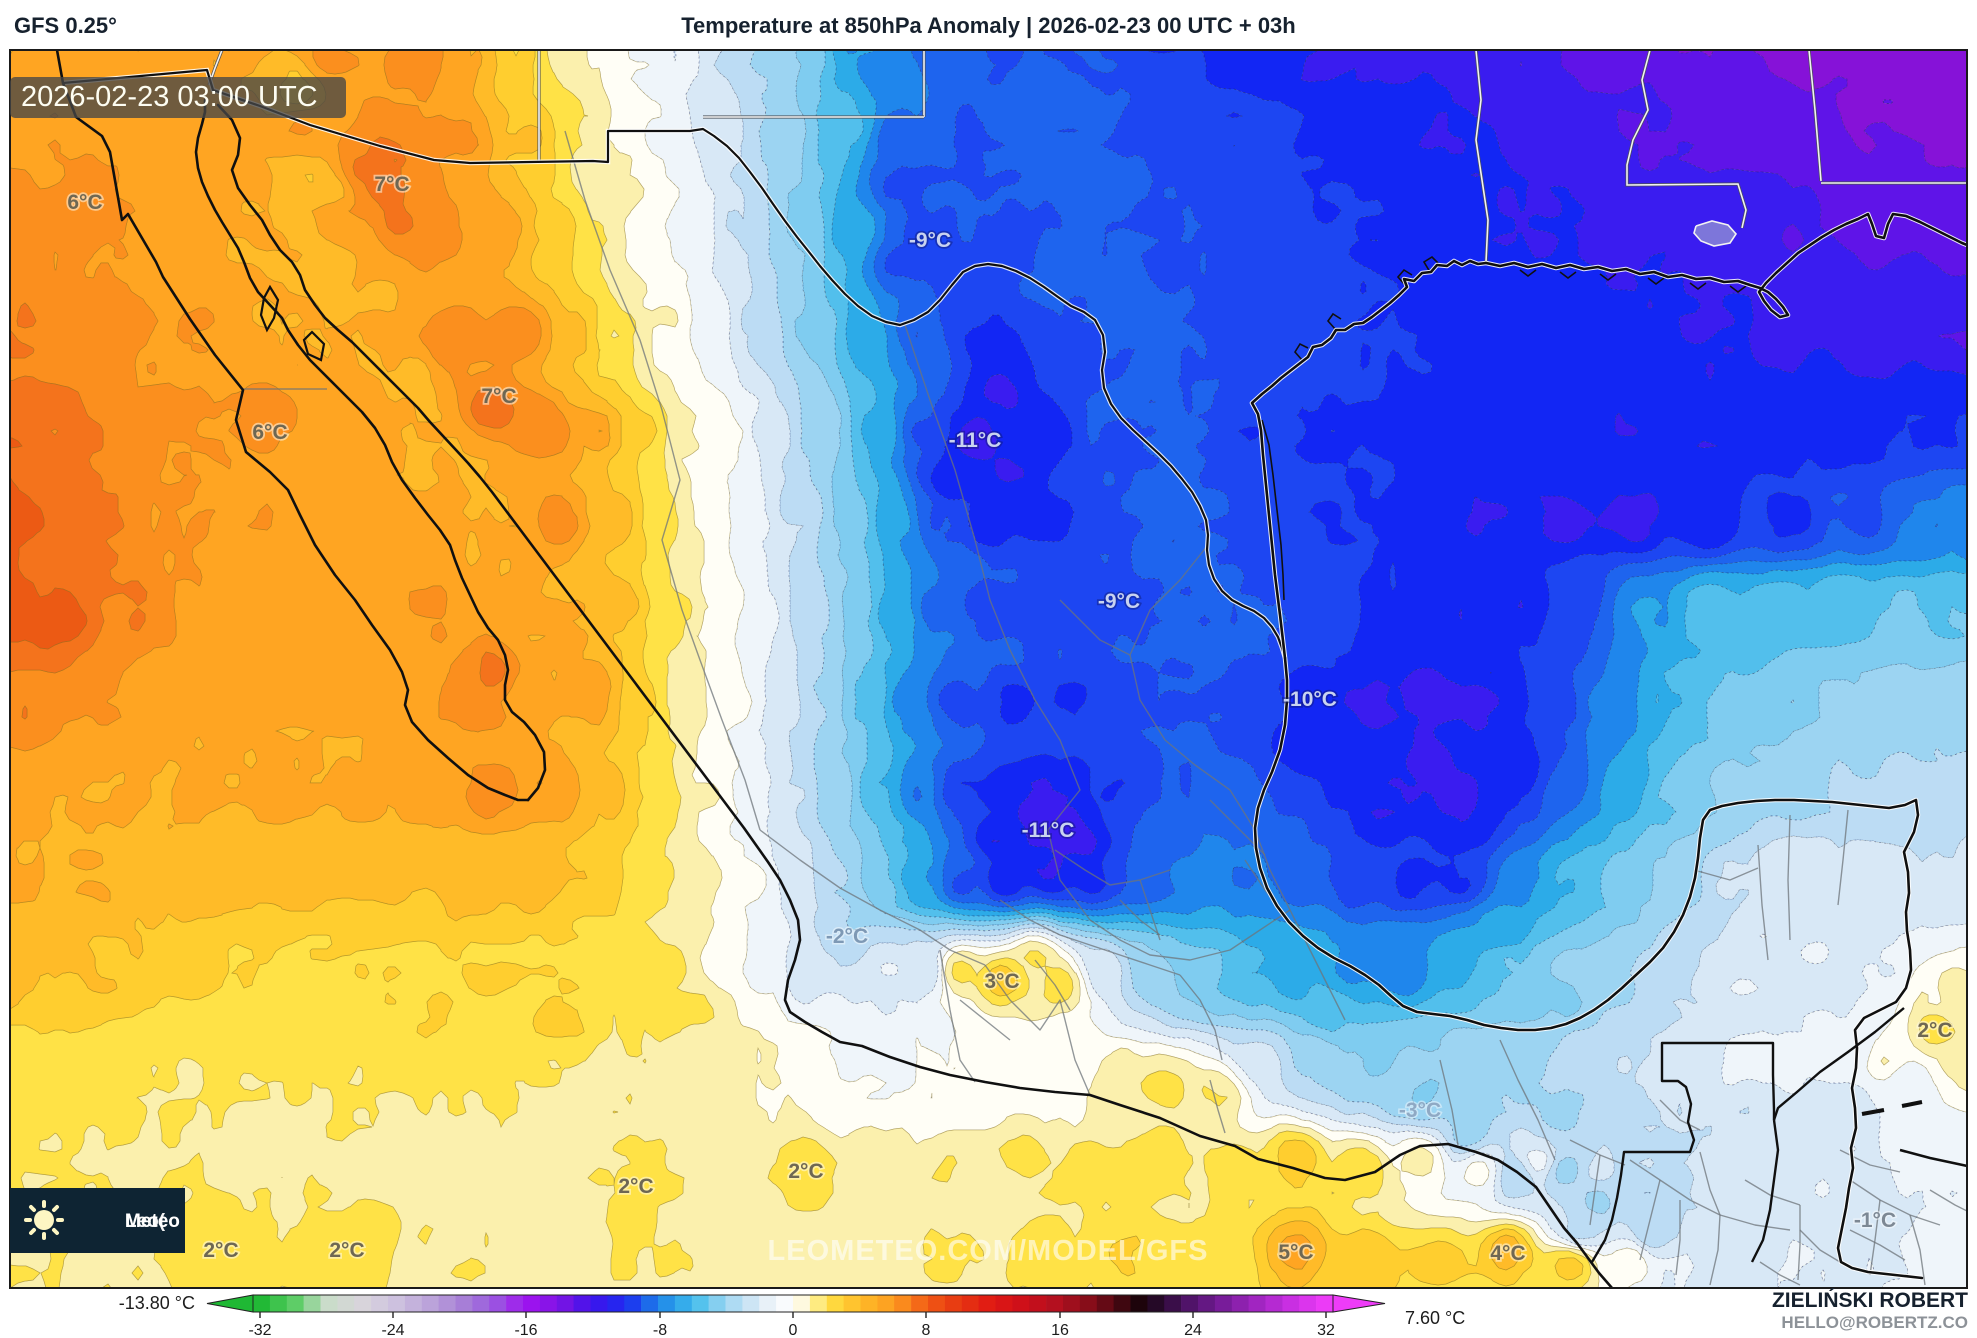  Describe the element at coordinates (847, 936) in the screenshot. I see `svg-text: -2°C` at that location.